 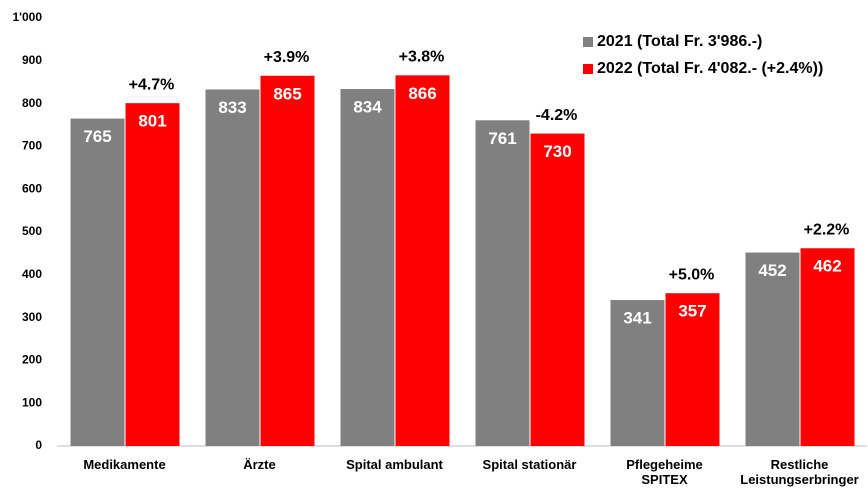 What do you see at coordinates (502, 138) in the screenshot?
I see `value-label: 761` at bounding box center [502, 138].